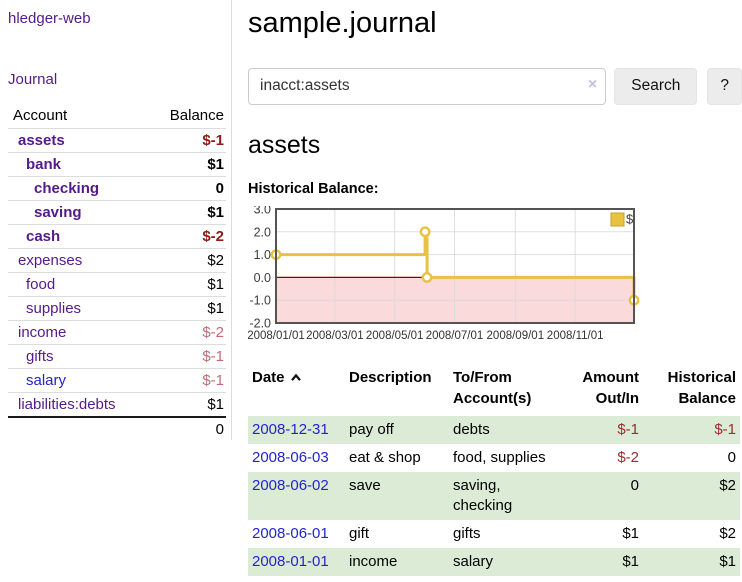  Describe the element at coordinates (77, 141) in the screenshot. I see `account-name-cell: assets` at that location.